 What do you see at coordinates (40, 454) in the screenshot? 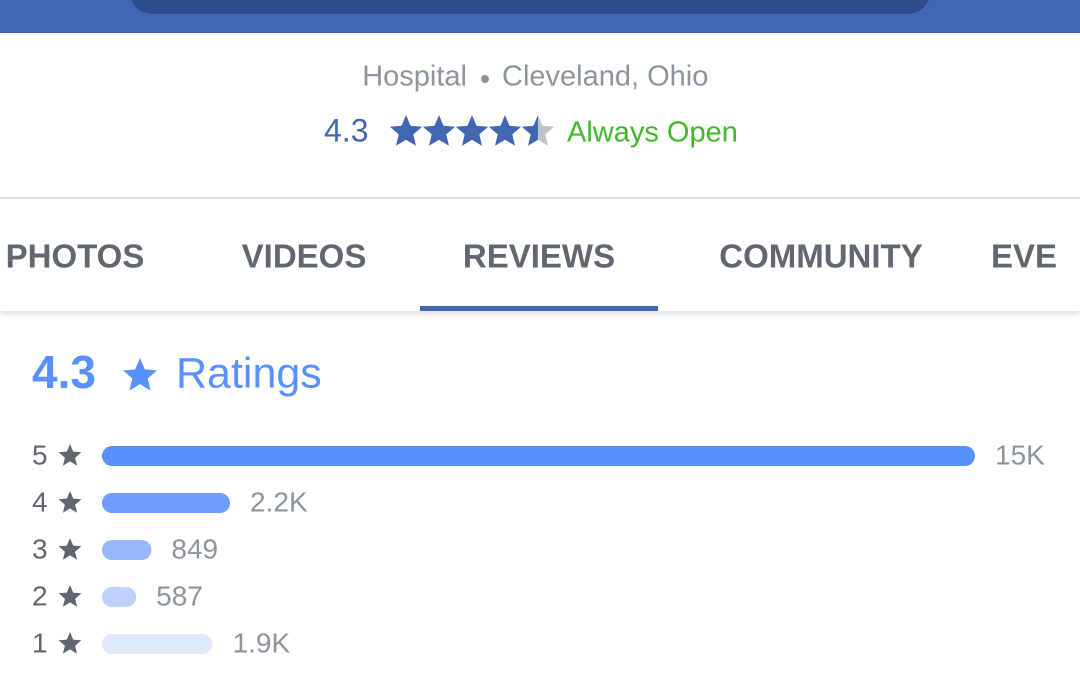
I see `star-level: 5` at bounding box center [40, 454].